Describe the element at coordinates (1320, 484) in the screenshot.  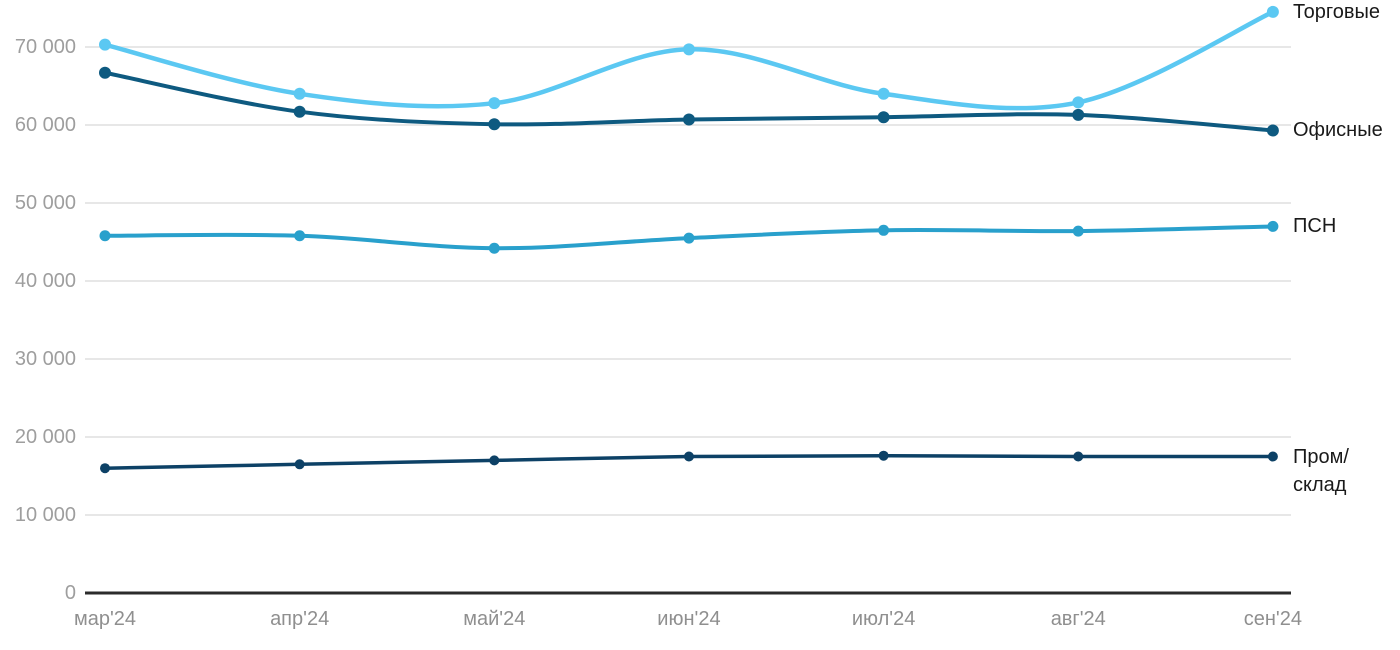
I see `series-label-line: склад` at that location.